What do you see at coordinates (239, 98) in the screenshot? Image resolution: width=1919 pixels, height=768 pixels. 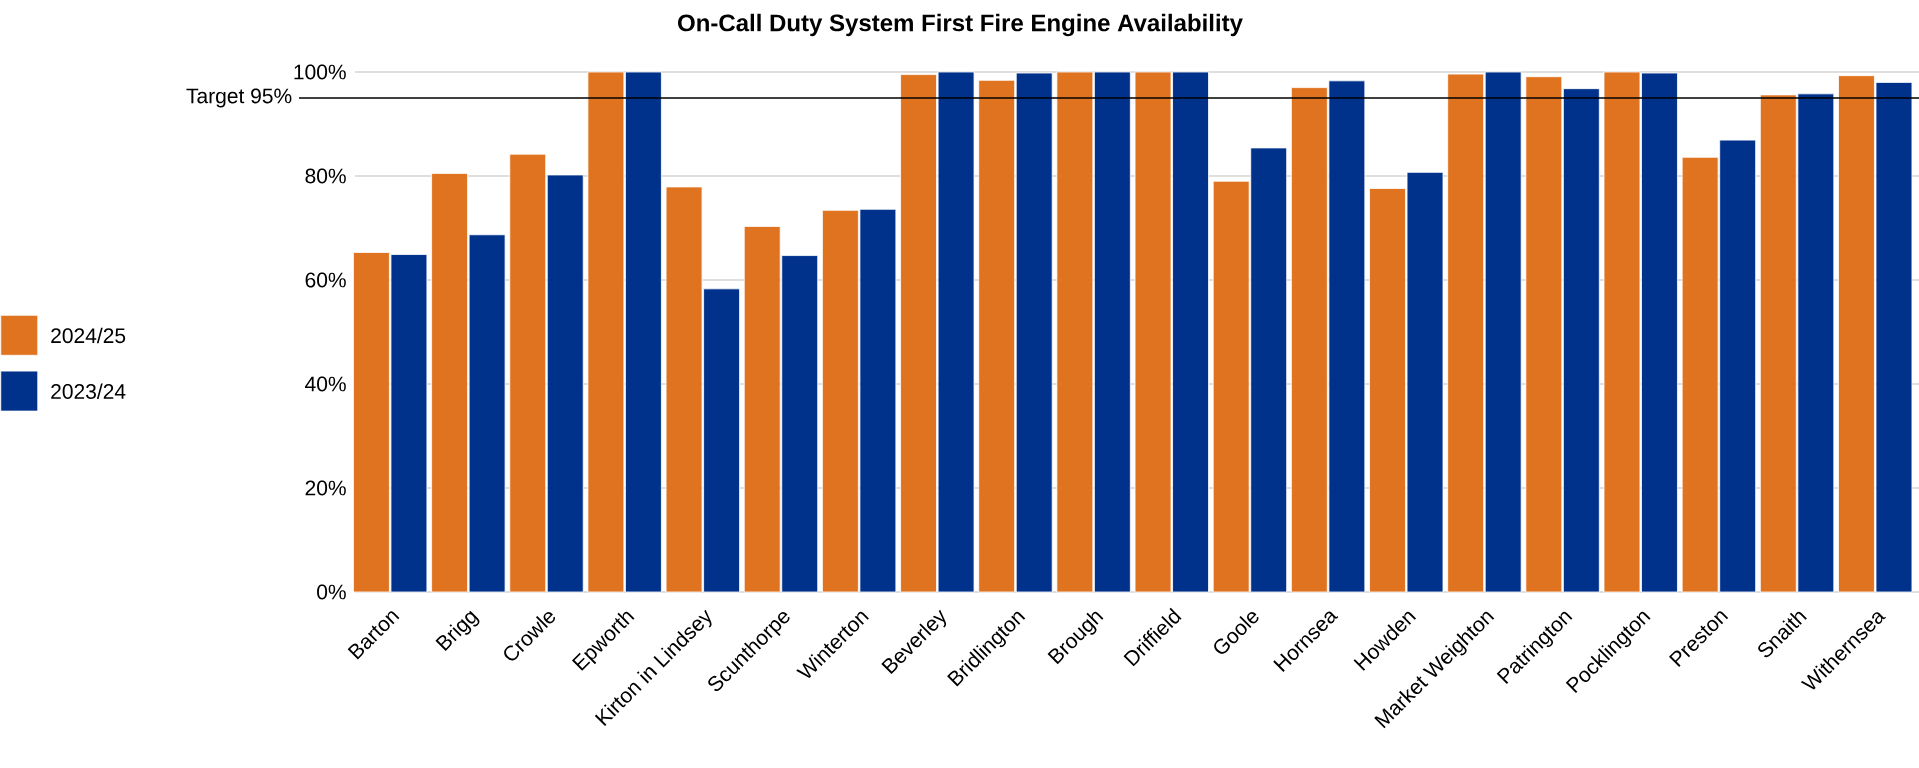 I see `ref-line-label: Target 95%` at bounding box center [239, 98].